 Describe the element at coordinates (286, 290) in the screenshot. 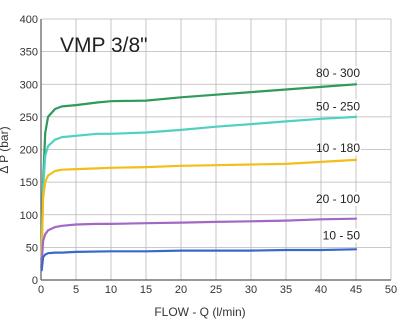

I see `x-tick-label: 35` at that location.